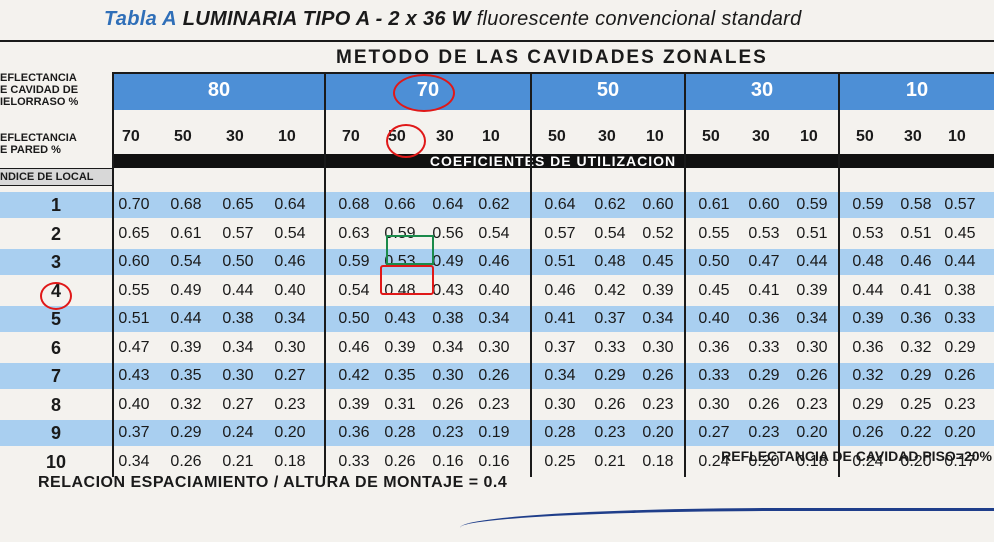  What do you see at coordinates (38, 144) in the screenshot?
I see `wall-reflectance-label: EFLECTANCIA E PARED %` at bounding box center [38, 144].